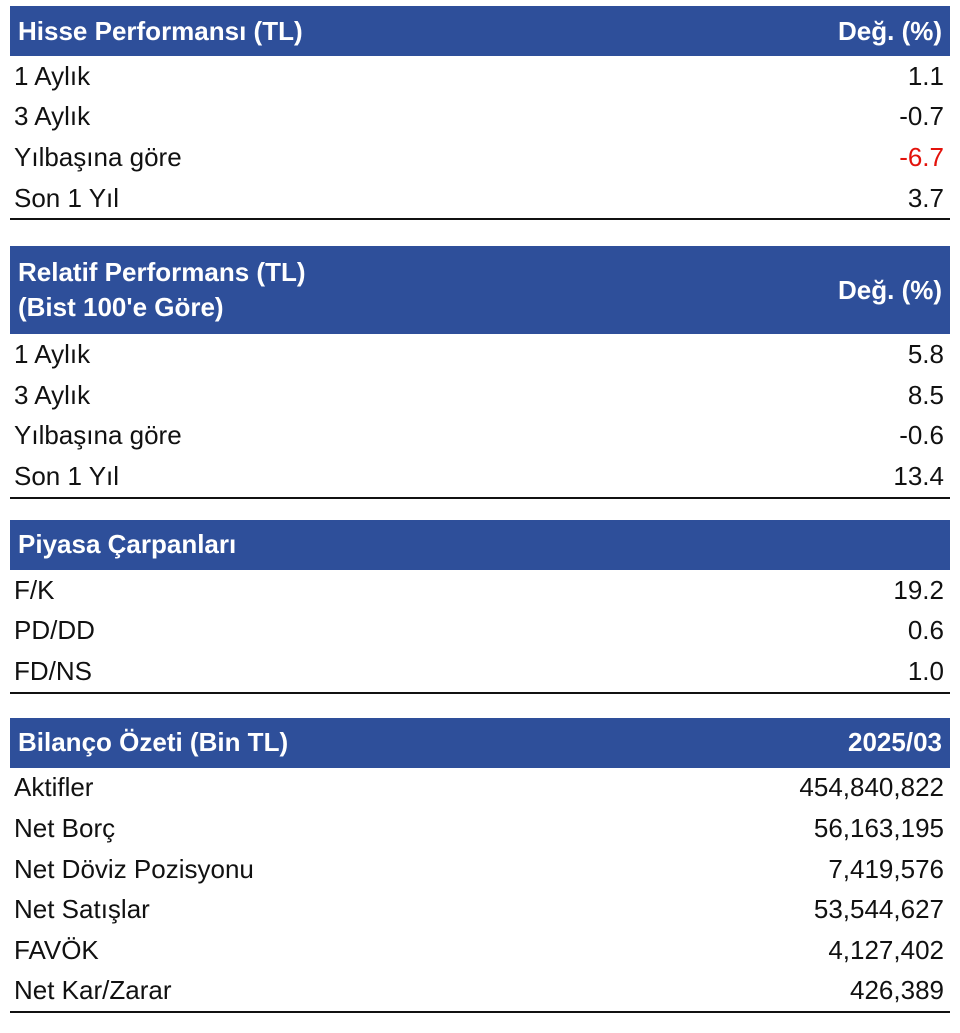 This screenshot has height=1033, width=960. Describe the element at coordinates (82, 909) in the screenshot. I see `row-label: Net Satışlar` at that location.